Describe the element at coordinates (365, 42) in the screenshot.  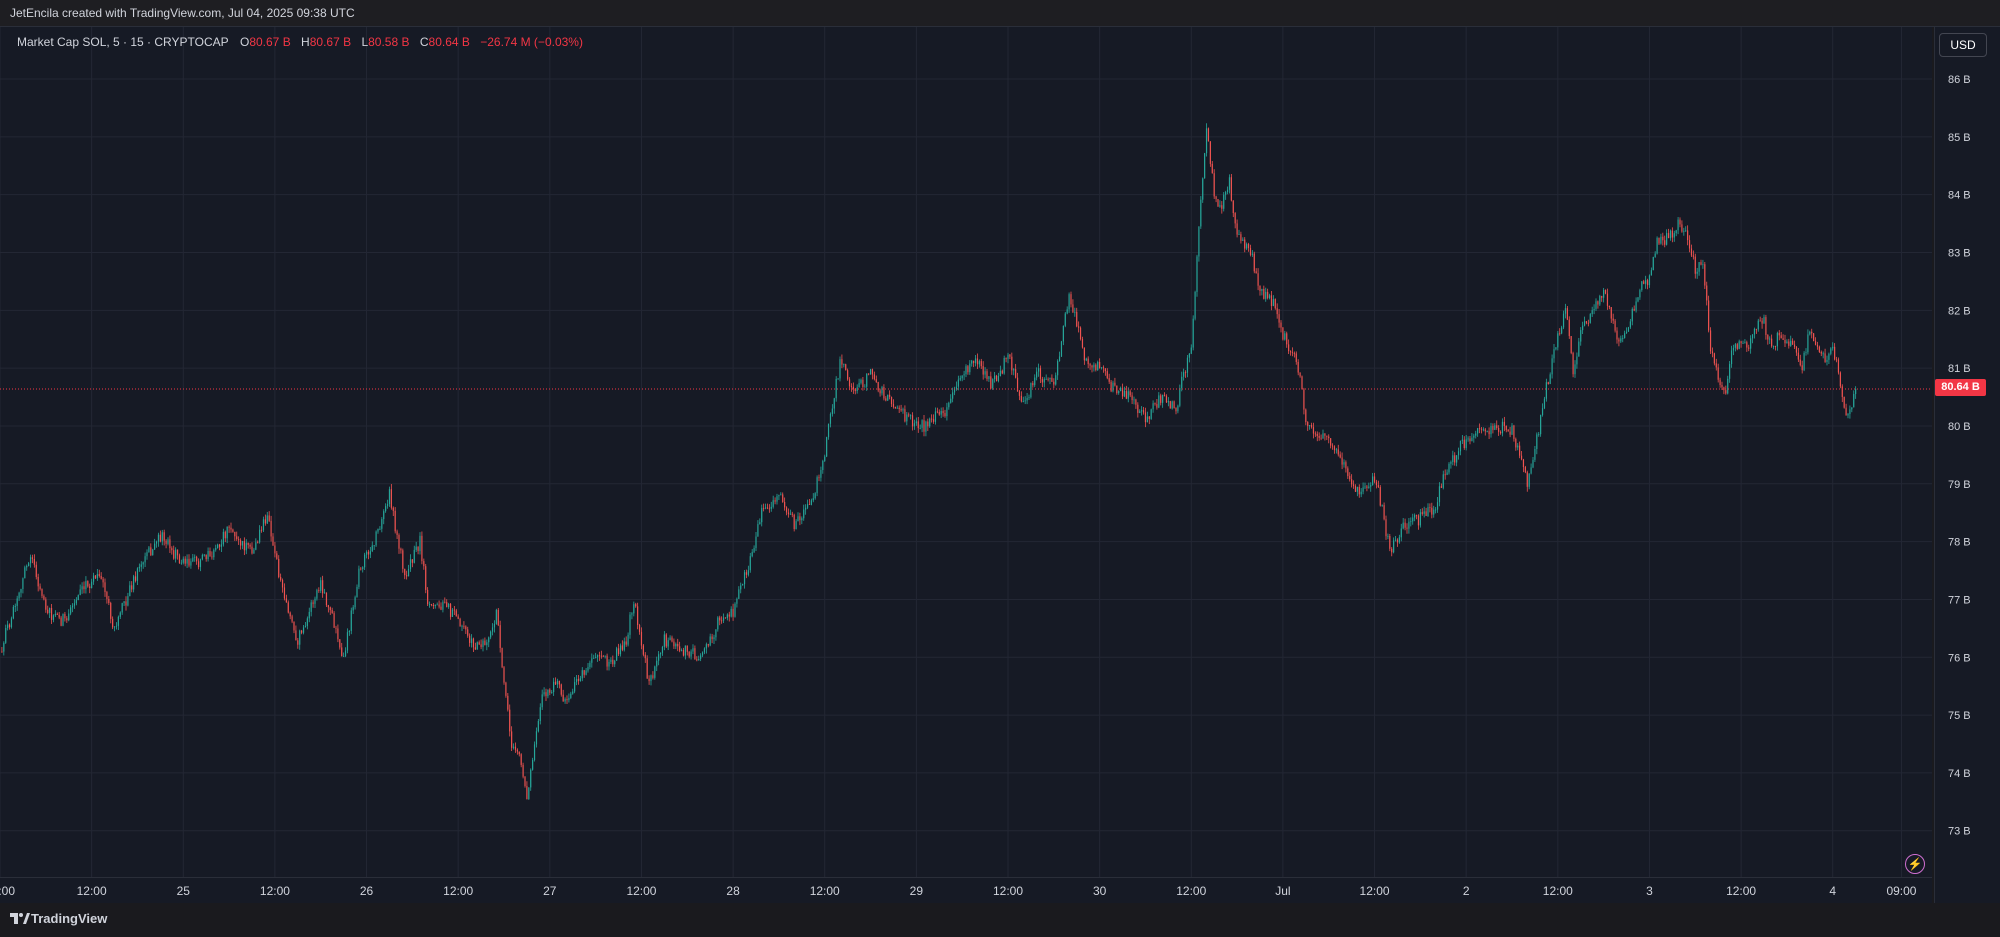
I see `legend-low-key: L` at that location.